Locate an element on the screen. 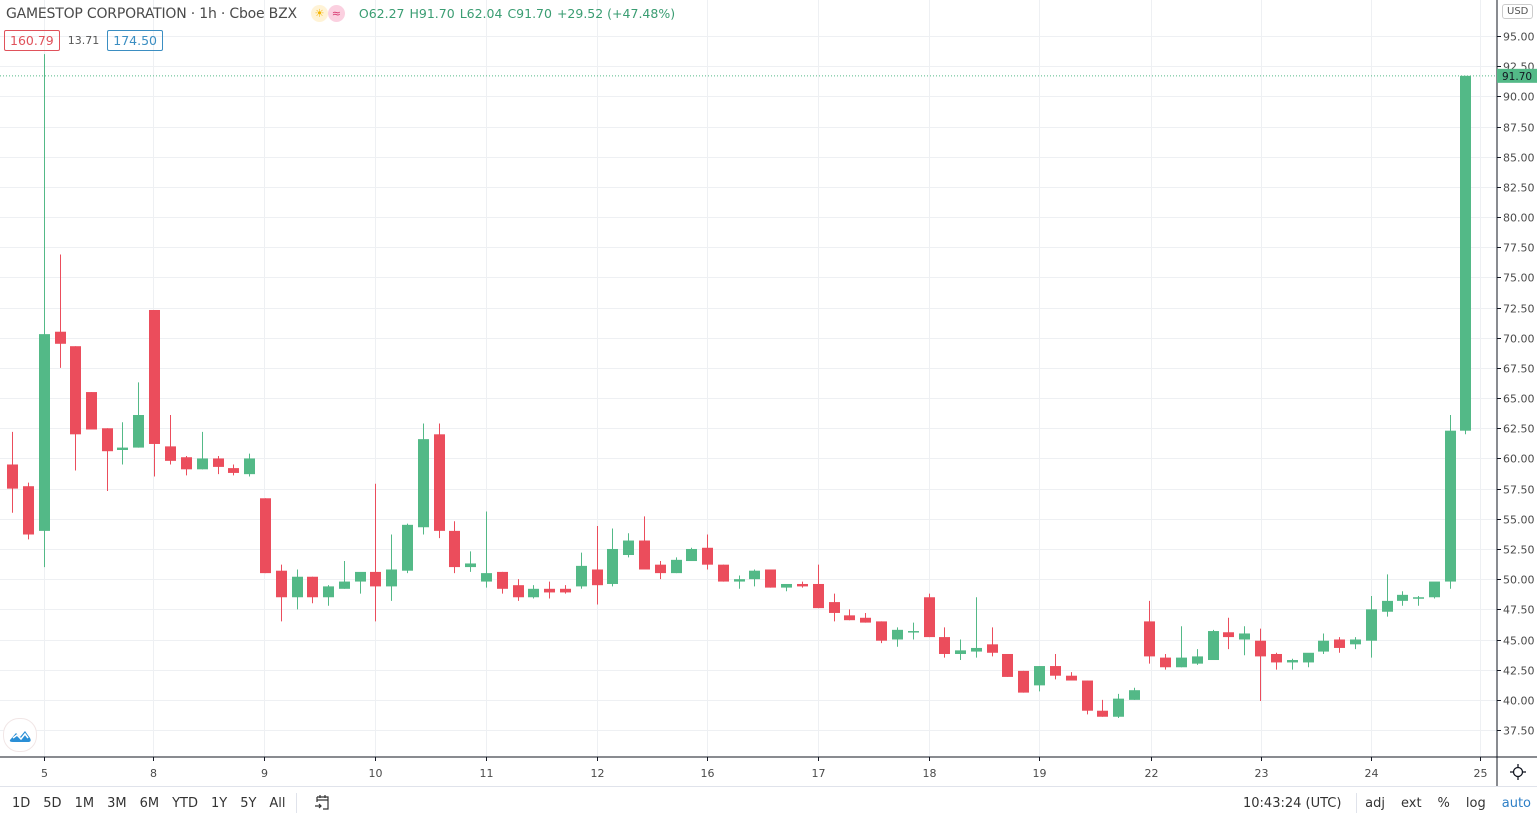 Image resolution: width=1537 pixels, height=821 pixels. change-value: +29.52 (+47.48%) is located at coordinates (616, 13).